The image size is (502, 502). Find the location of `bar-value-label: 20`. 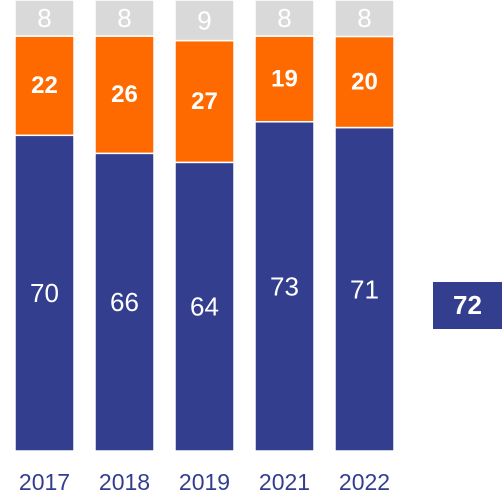

bar-value-label: 20 is located at coordinates (364, 82).